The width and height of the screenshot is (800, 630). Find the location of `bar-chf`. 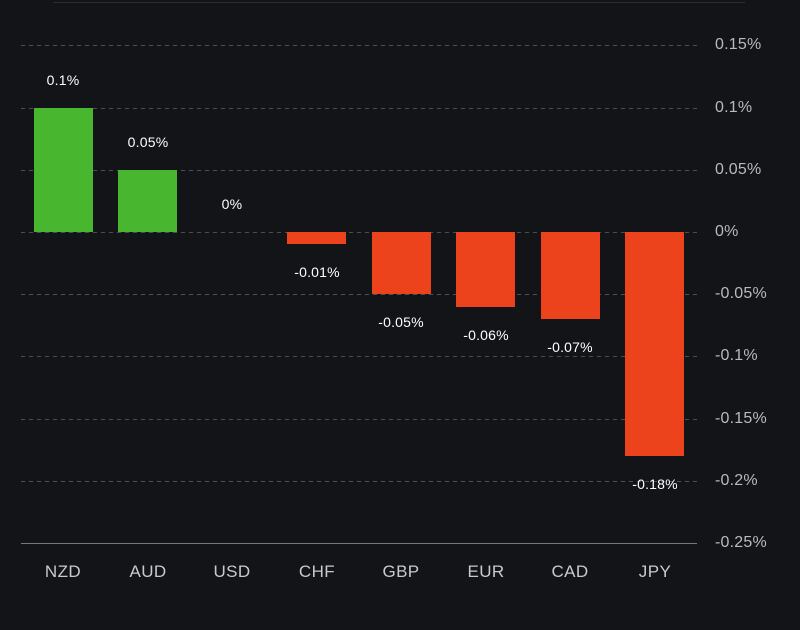

bar-chf is located at coordinates (316, 238).